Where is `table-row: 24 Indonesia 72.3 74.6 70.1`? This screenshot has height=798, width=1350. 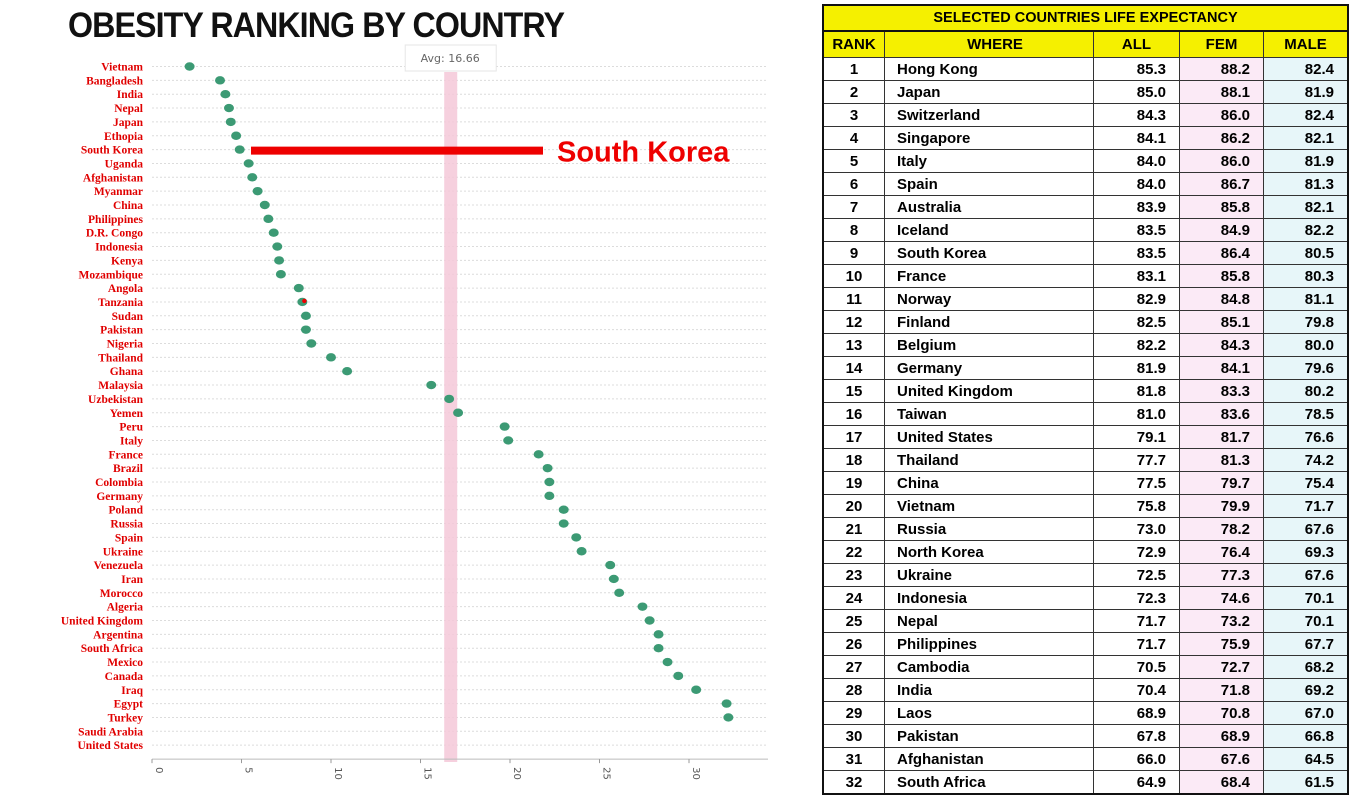
table-row: 24 Indonesia 72.3 74.6 70.1 is located at coordinates (1085, 598).